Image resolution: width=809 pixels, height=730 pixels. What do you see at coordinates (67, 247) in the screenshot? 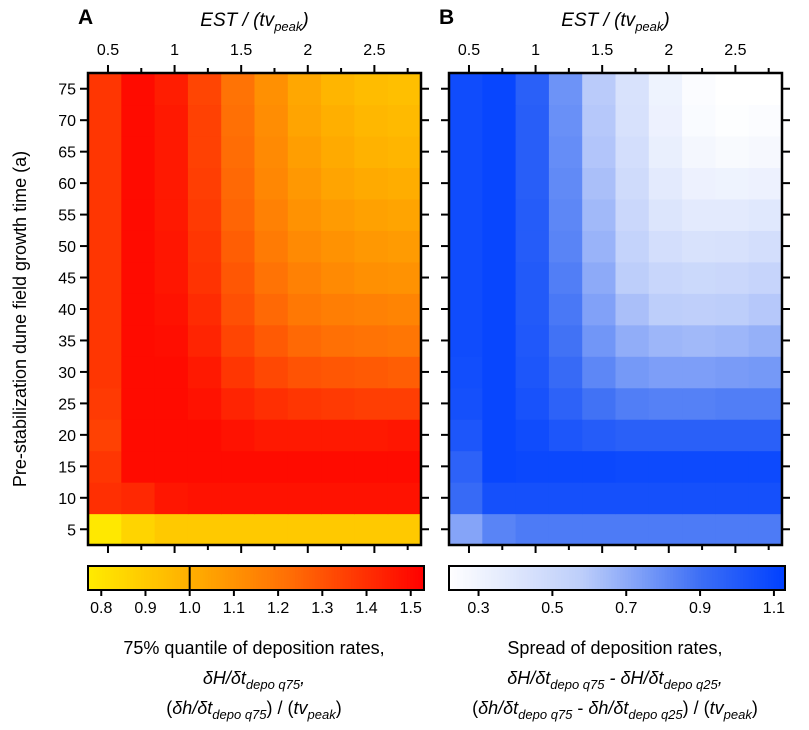
I see `y-tick-label: 50` at bounding box center [67, 247].